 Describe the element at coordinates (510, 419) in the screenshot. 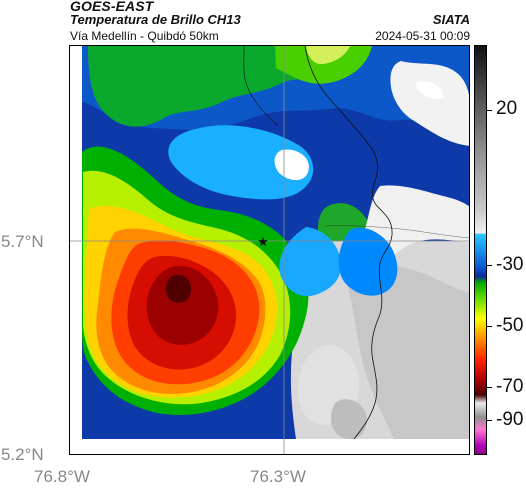

I see `colorbar-label-minus-90: -90` at that location.